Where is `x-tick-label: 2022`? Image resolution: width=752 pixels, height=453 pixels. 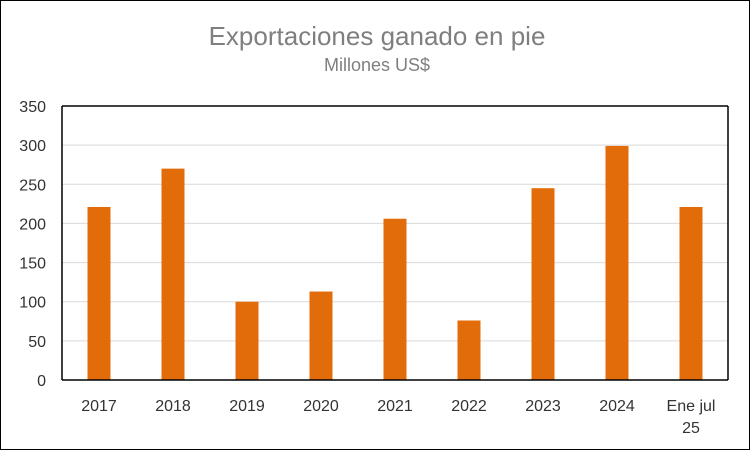
x-tick-label: 2022 is located at coordinates (469, 406).